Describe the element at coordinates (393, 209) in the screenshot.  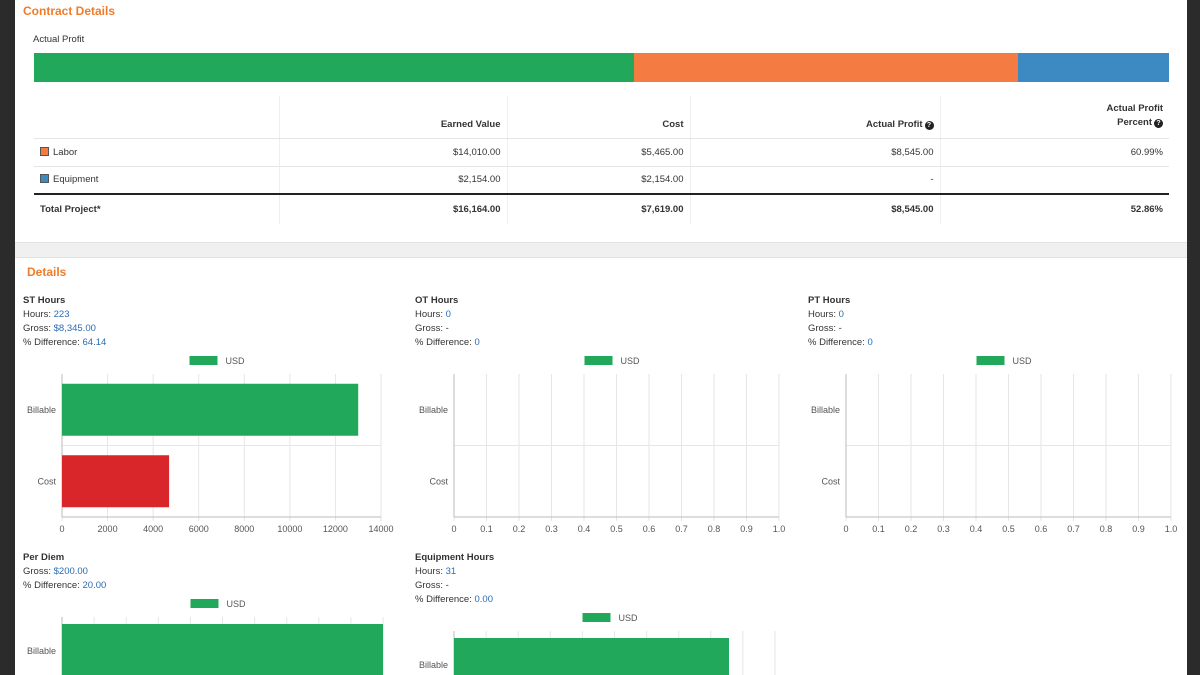
I see `total-earned: $16,164.00` at that location.